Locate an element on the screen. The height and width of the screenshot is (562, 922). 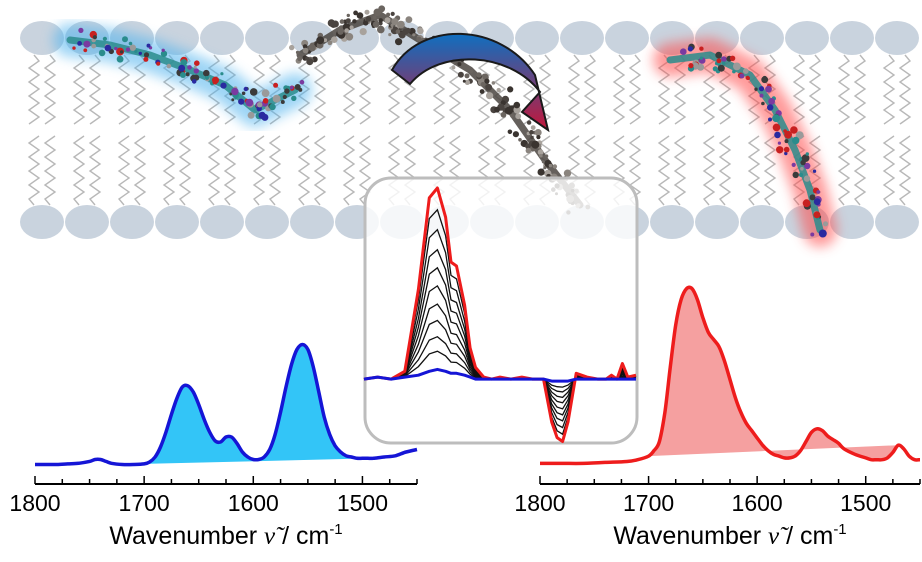
spectrum-line is located at coordinates (730, 375).